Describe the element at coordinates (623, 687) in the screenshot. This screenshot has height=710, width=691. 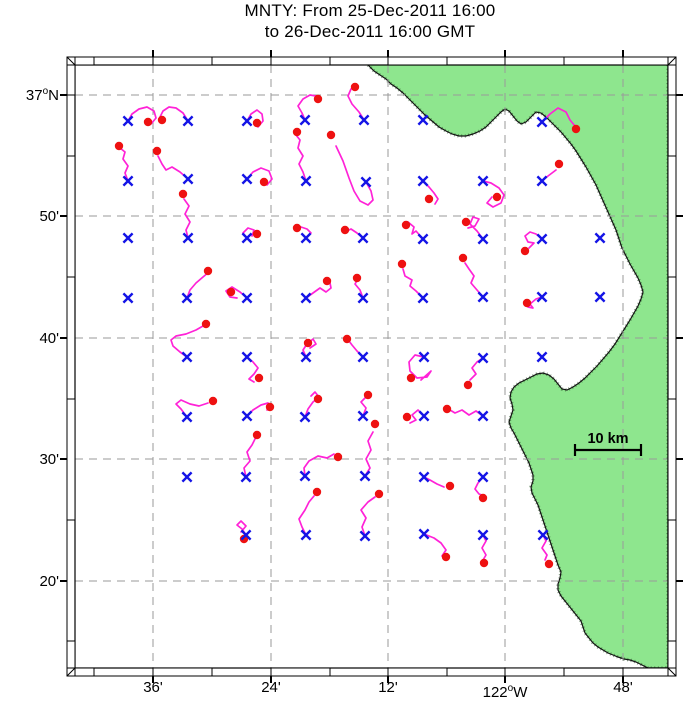
I see `longitude-label: 48'` at that location.